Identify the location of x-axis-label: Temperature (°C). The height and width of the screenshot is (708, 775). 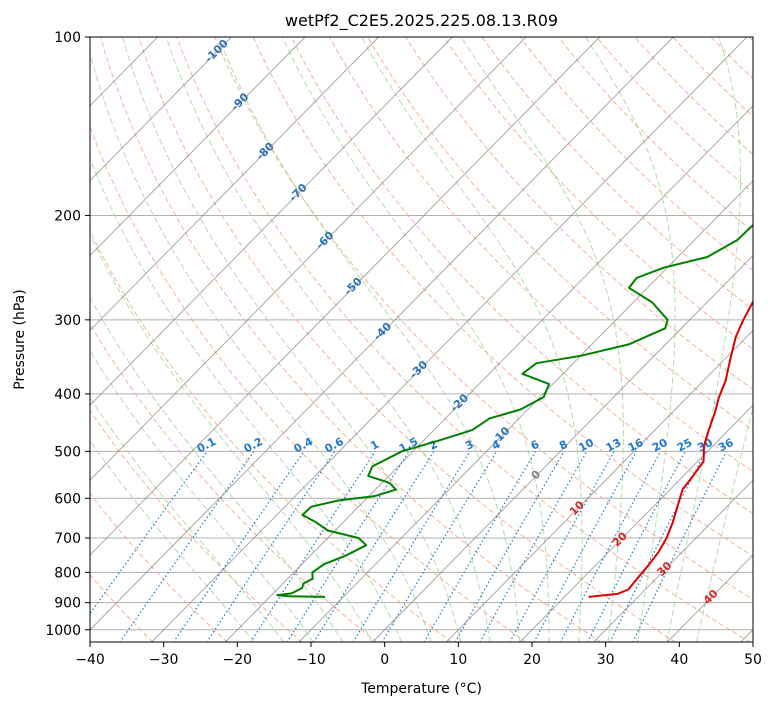
(421, 689).